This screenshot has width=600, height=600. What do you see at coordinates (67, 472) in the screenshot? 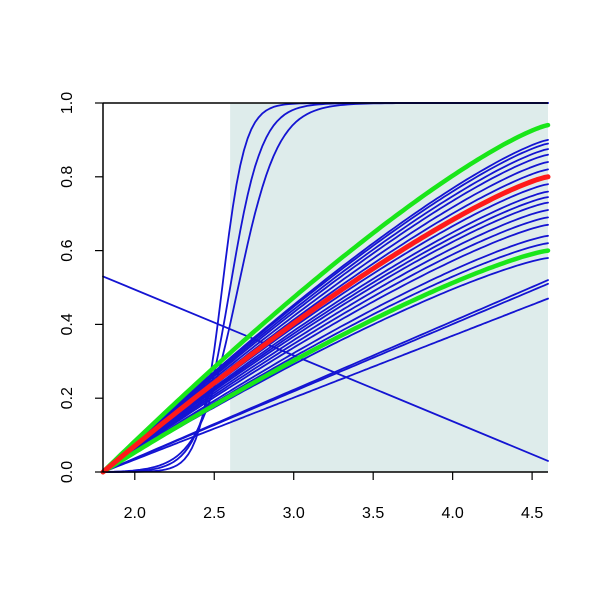
I see `y-tick-label: 0.0` at bounding box center [67, 472].